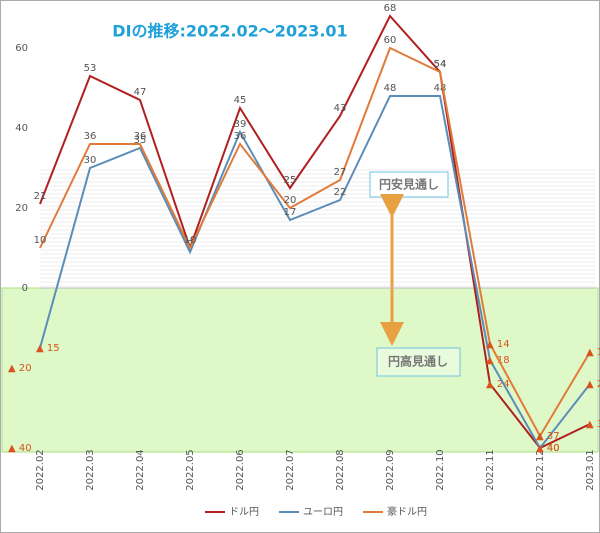 The width and height of the screenshot is (600, 533). Describe the element at coordinates (190, 469) in the screenshot. I see `x-tick-label: 2022.05` at that location.